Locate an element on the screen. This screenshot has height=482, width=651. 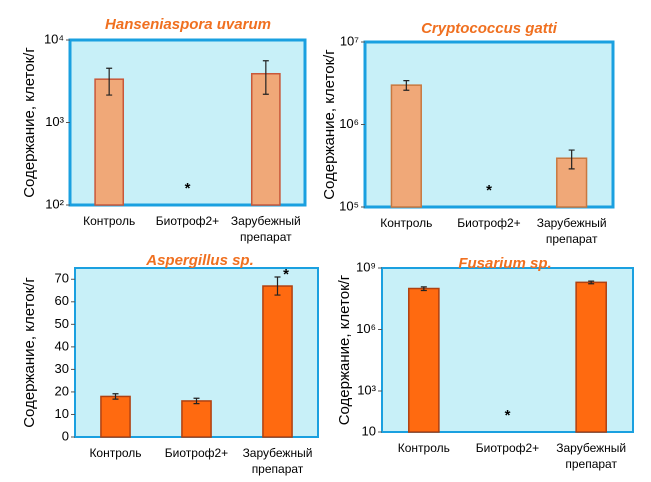
y-tick-label: 70 is located at coordinates (62, 278).